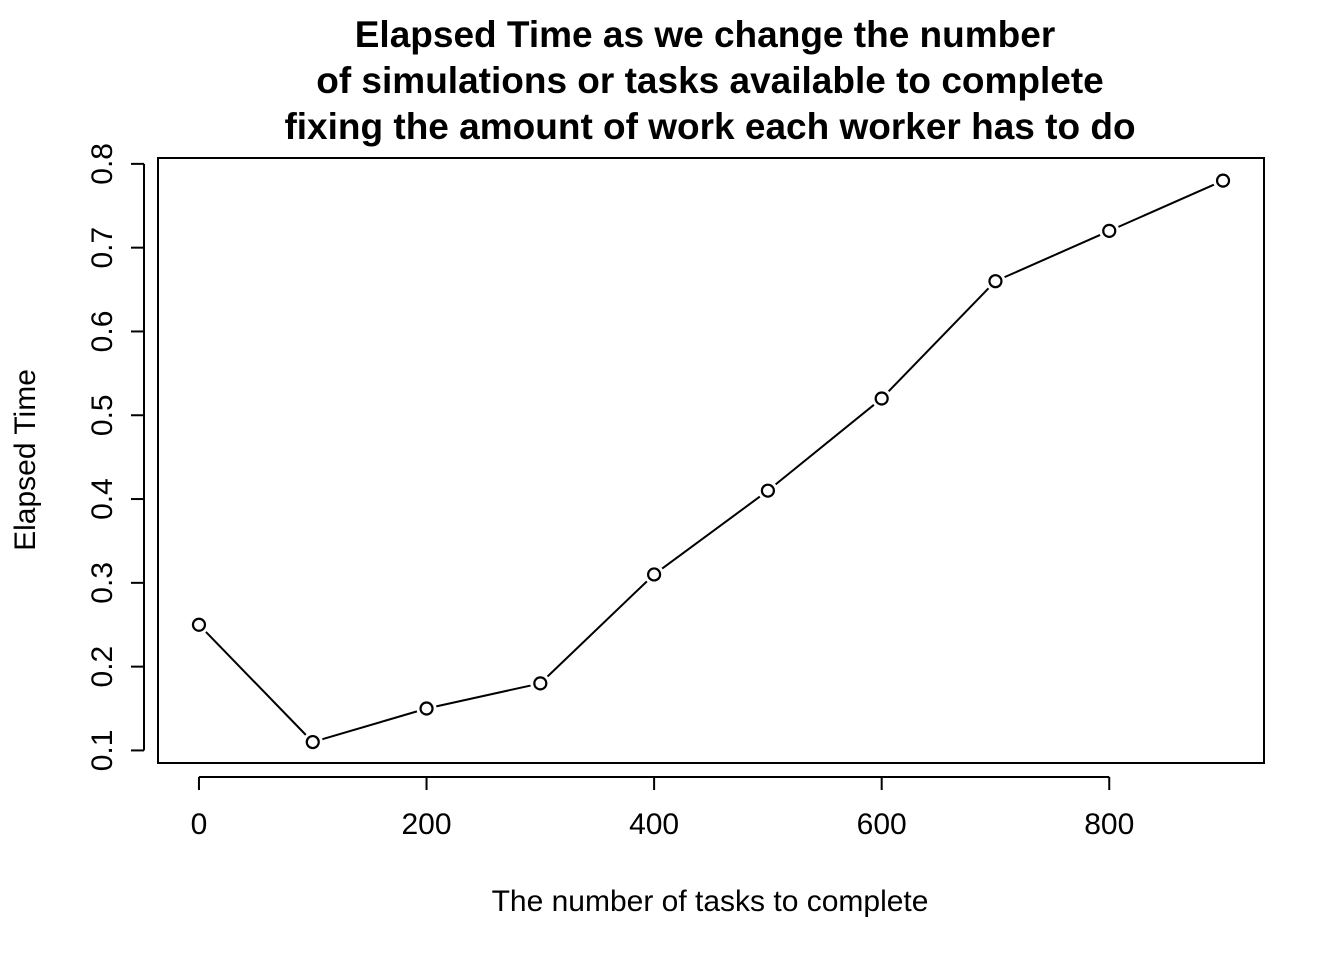 The height and width of the screenshot is (960, 1344). What do you see at coordinates (199, 824) in the screenshot?
I see `x-tick-label: 0` at bounding box center [199, 824].